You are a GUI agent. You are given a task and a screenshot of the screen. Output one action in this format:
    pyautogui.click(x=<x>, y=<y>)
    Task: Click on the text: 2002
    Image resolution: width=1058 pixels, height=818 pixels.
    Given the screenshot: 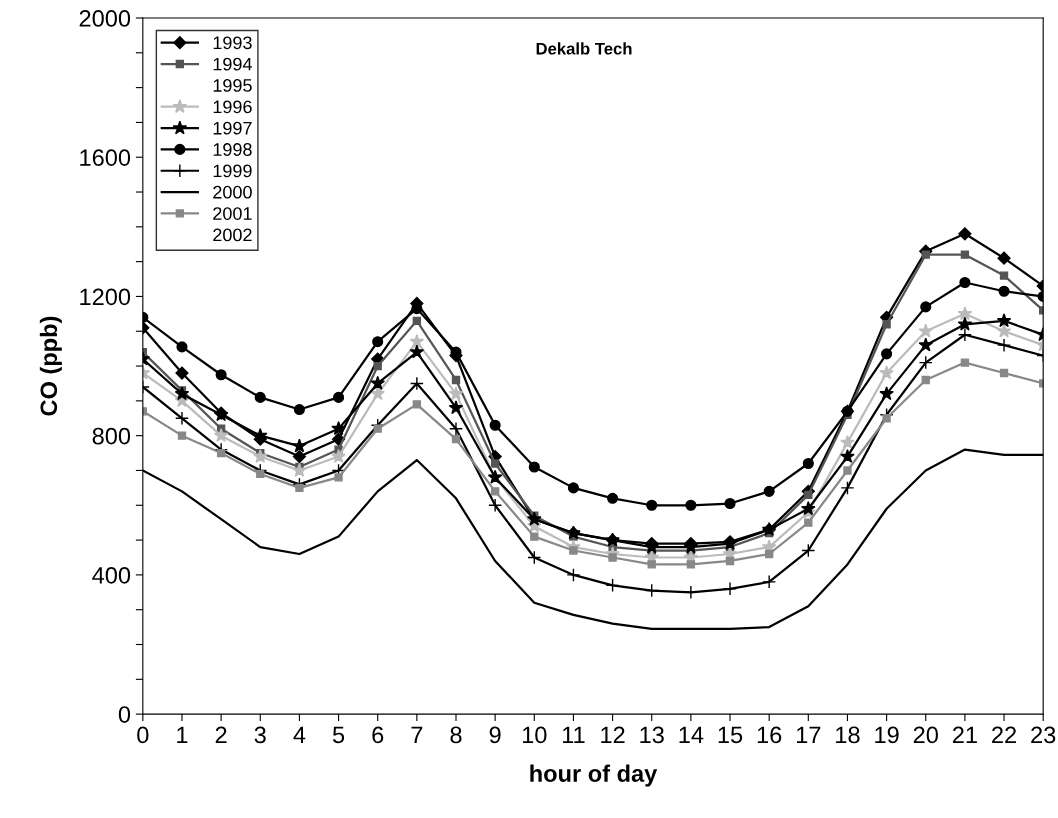 What is the action you would take?
    pyautogui.click(x=232, y=235)
    